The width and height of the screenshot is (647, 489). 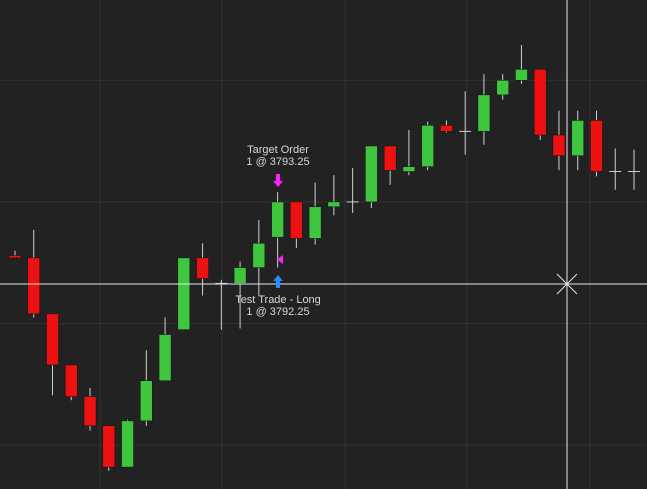 I want to click on cursor, so click(x=567, y=284).